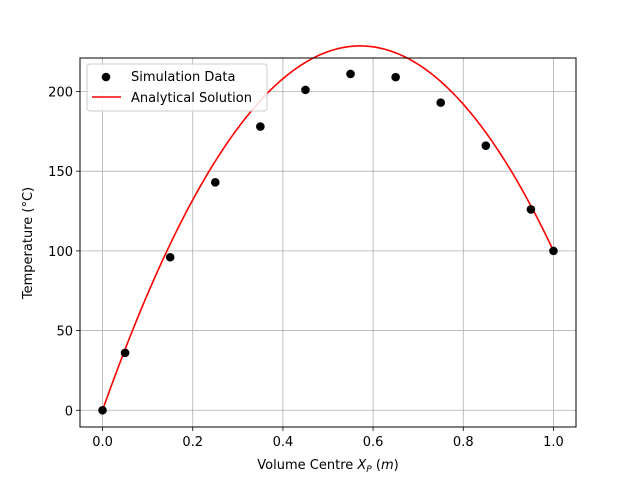  I want to click on x-axis-ticks: 0.0 0.2 0.4 0.6 0.8 1.0, so click(328, 438).